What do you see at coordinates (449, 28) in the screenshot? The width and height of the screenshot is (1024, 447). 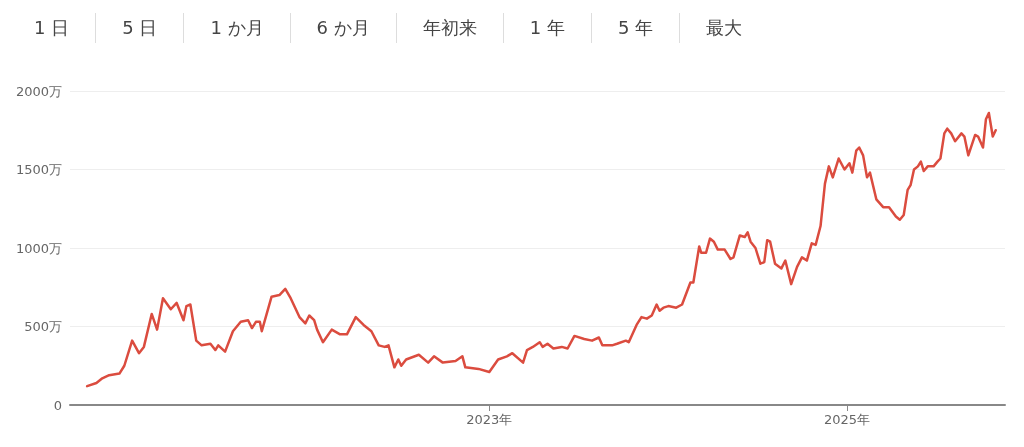 I see `text: 年初来` at bounding box center [449, 28].